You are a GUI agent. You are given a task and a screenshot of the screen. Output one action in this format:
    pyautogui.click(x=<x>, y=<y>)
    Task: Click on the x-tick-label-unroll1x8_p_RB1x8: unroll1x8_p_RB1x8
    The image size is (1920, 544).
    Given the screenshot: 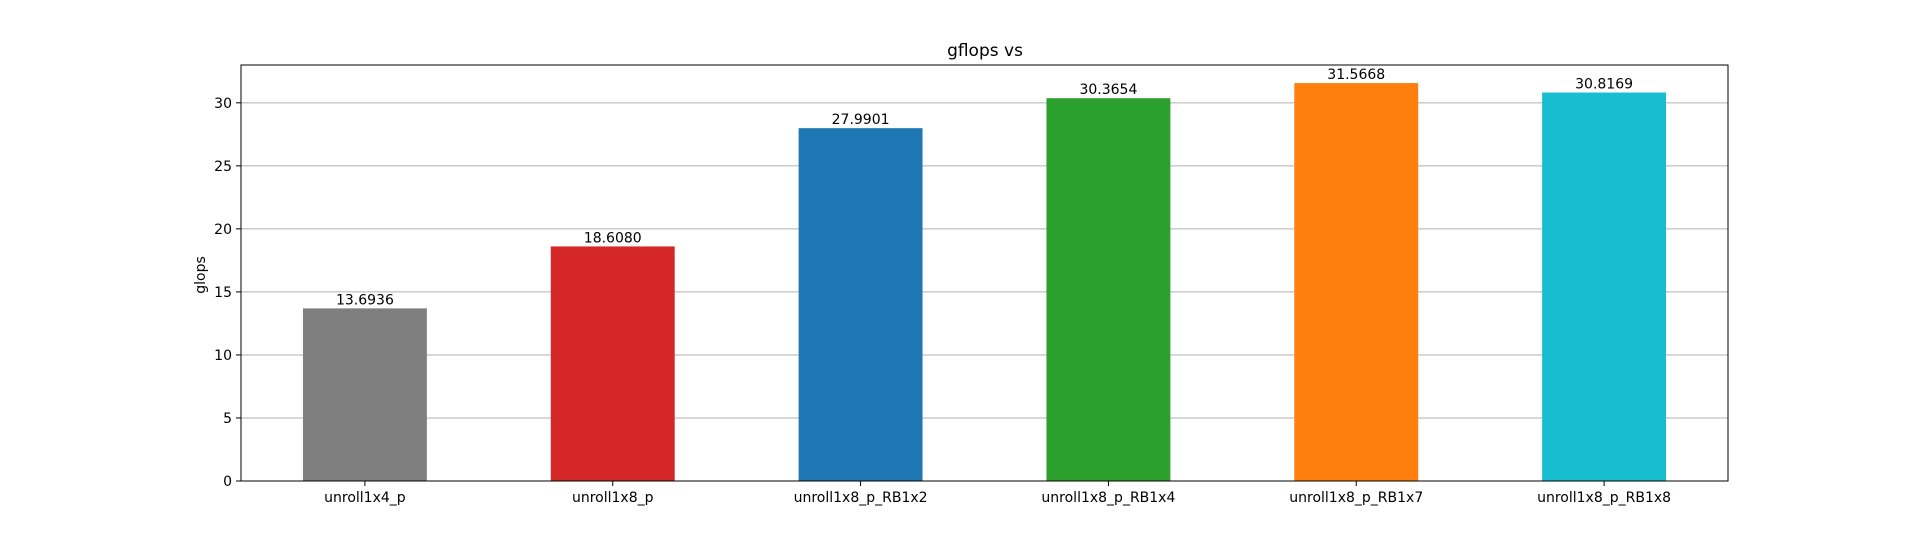 What is the action you would take?
    pyautogui.click(x=1604, y=498)
    